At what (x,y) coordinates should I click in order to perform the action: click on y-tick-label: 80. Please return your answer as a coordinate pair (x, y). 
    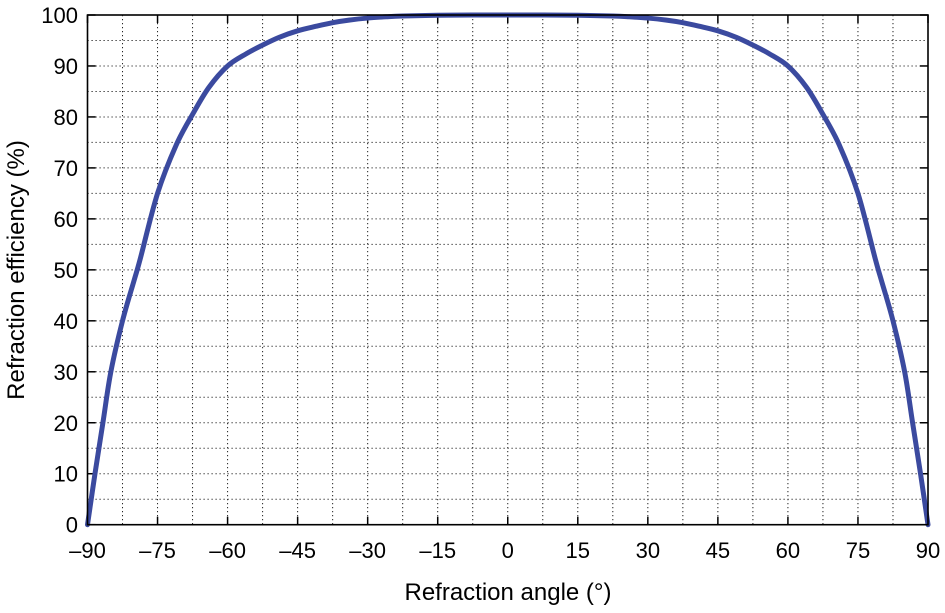
    Looking at the image, I should click on (66, 117).